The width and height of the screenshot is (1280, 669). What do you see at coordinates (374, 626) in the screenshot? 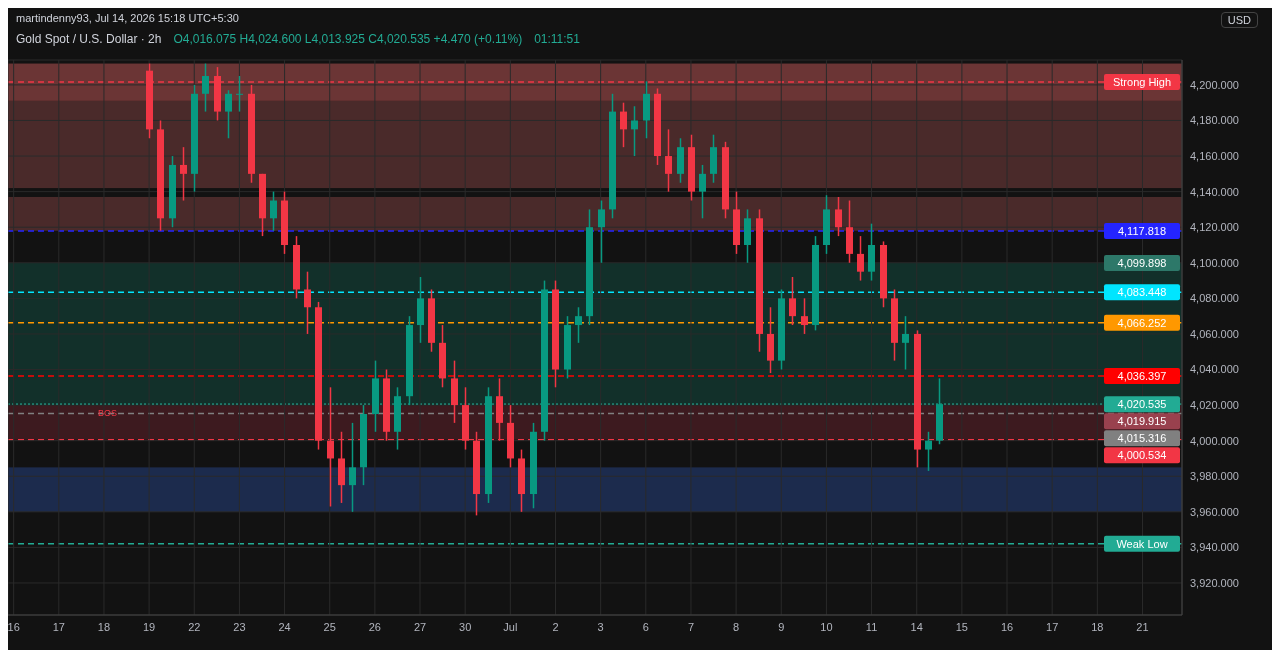
I see `x-tick-label: 26` at bounding box center [374, 626].